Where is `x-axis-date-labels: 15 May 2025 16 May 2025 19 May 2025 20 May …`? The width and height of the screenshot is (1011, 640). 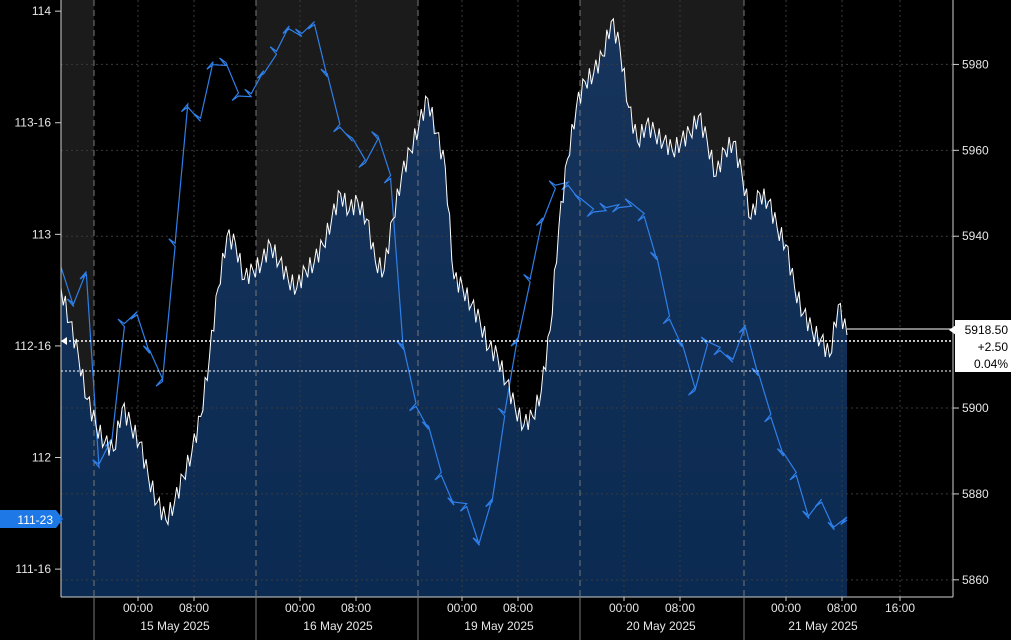 x-axis-date-labels: 15 May 2025 16 May 2025 19 May 2025 20 May … is located at coordinates (475, 618).